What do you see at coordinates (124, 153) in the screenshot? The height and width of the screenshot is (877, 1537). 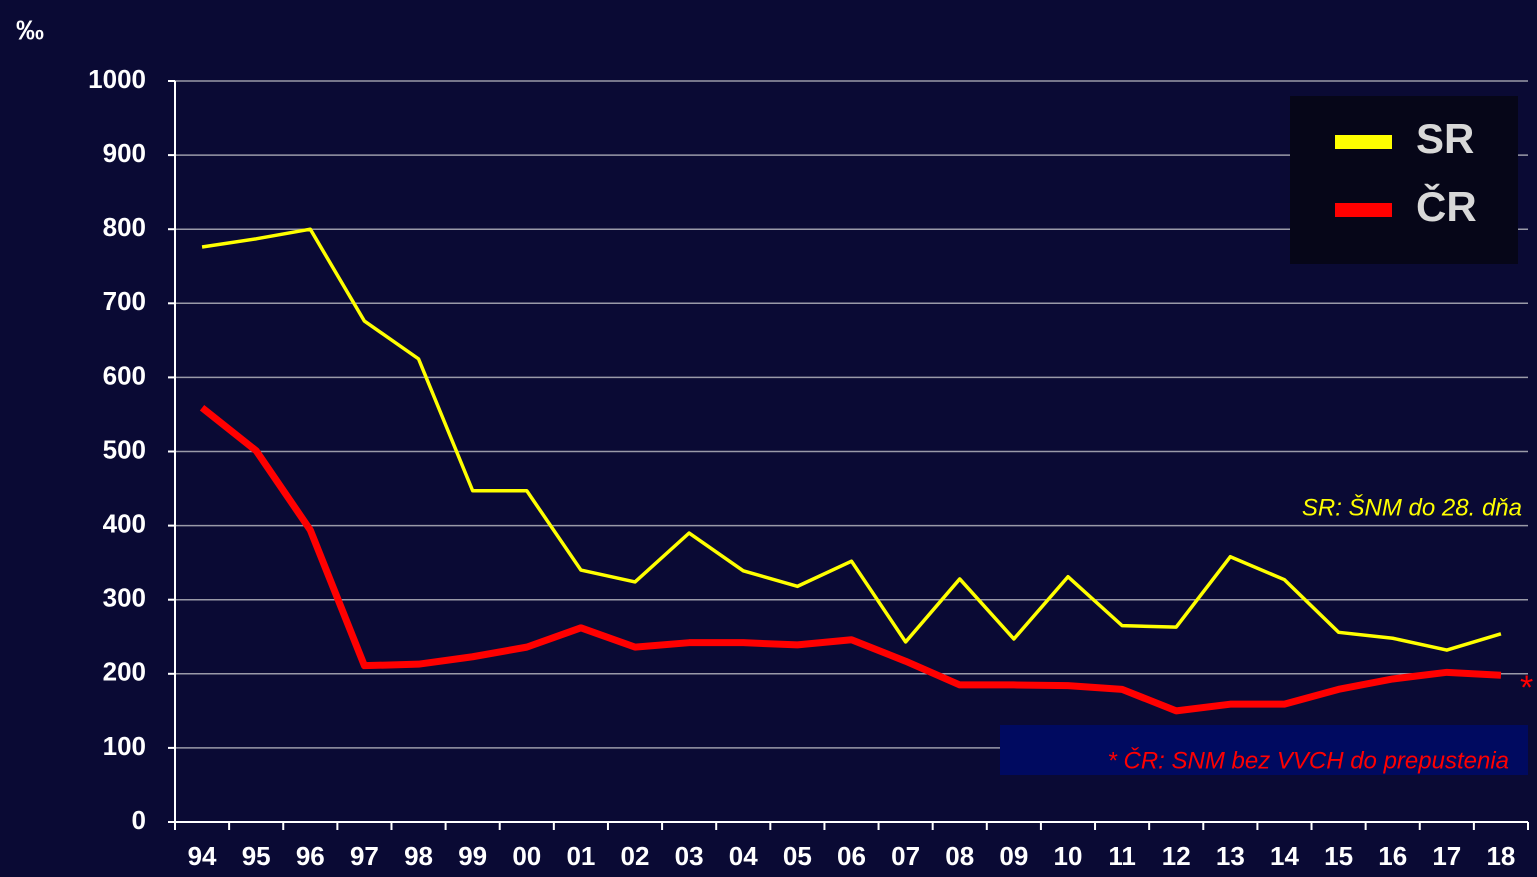 I see `y-tick-label: 900` at bounding box center [124, 153].